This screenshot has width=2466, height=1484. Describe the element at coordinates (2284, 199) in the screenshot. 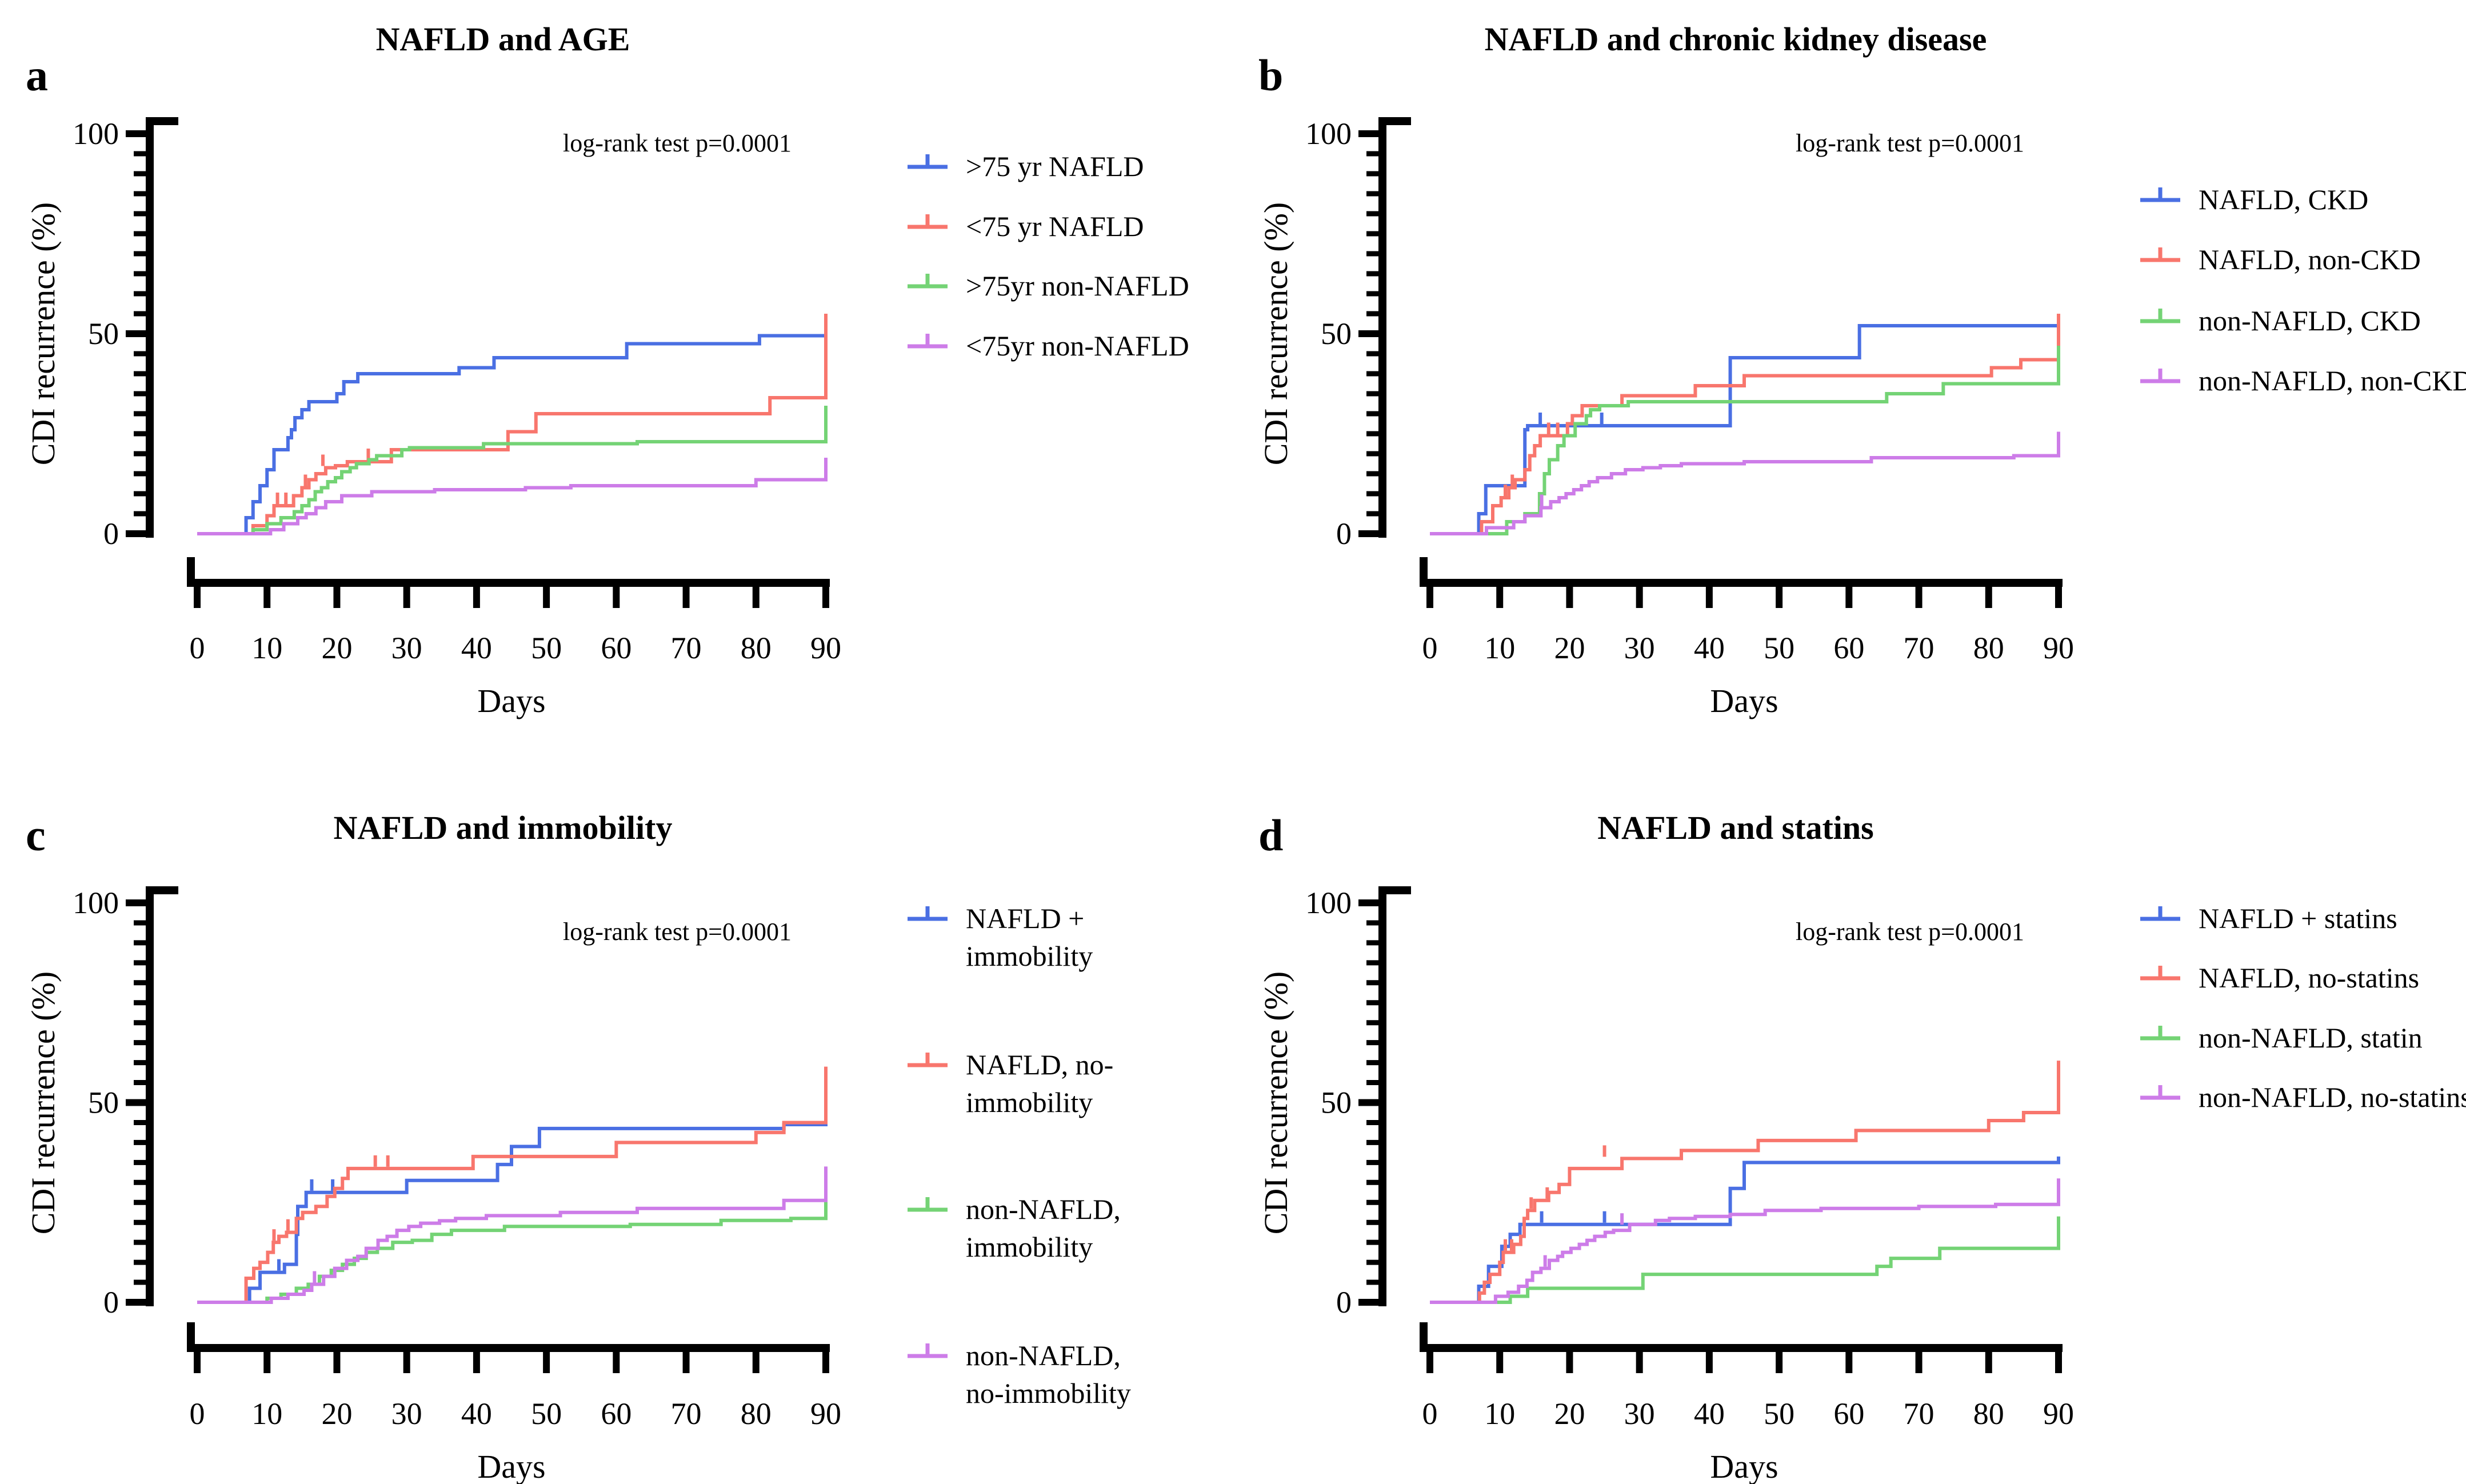

I see `legend-label: NAFLD, CKD` at that location.